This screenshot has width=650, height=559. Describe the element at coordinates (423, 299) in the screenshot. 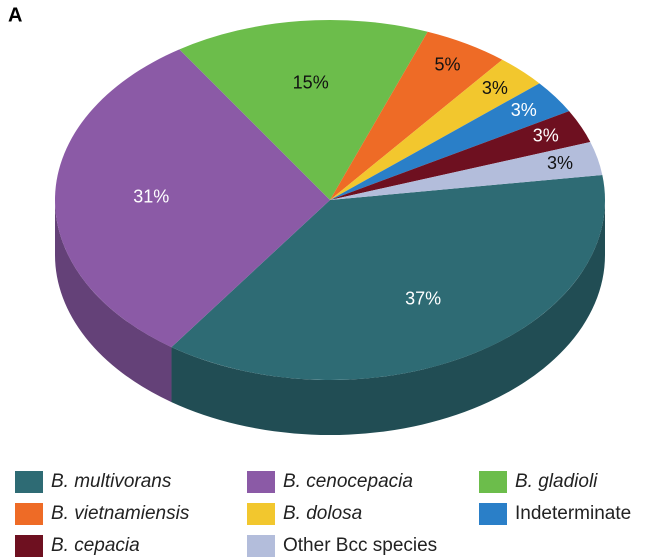

I see `data-label: 37%` at that location.